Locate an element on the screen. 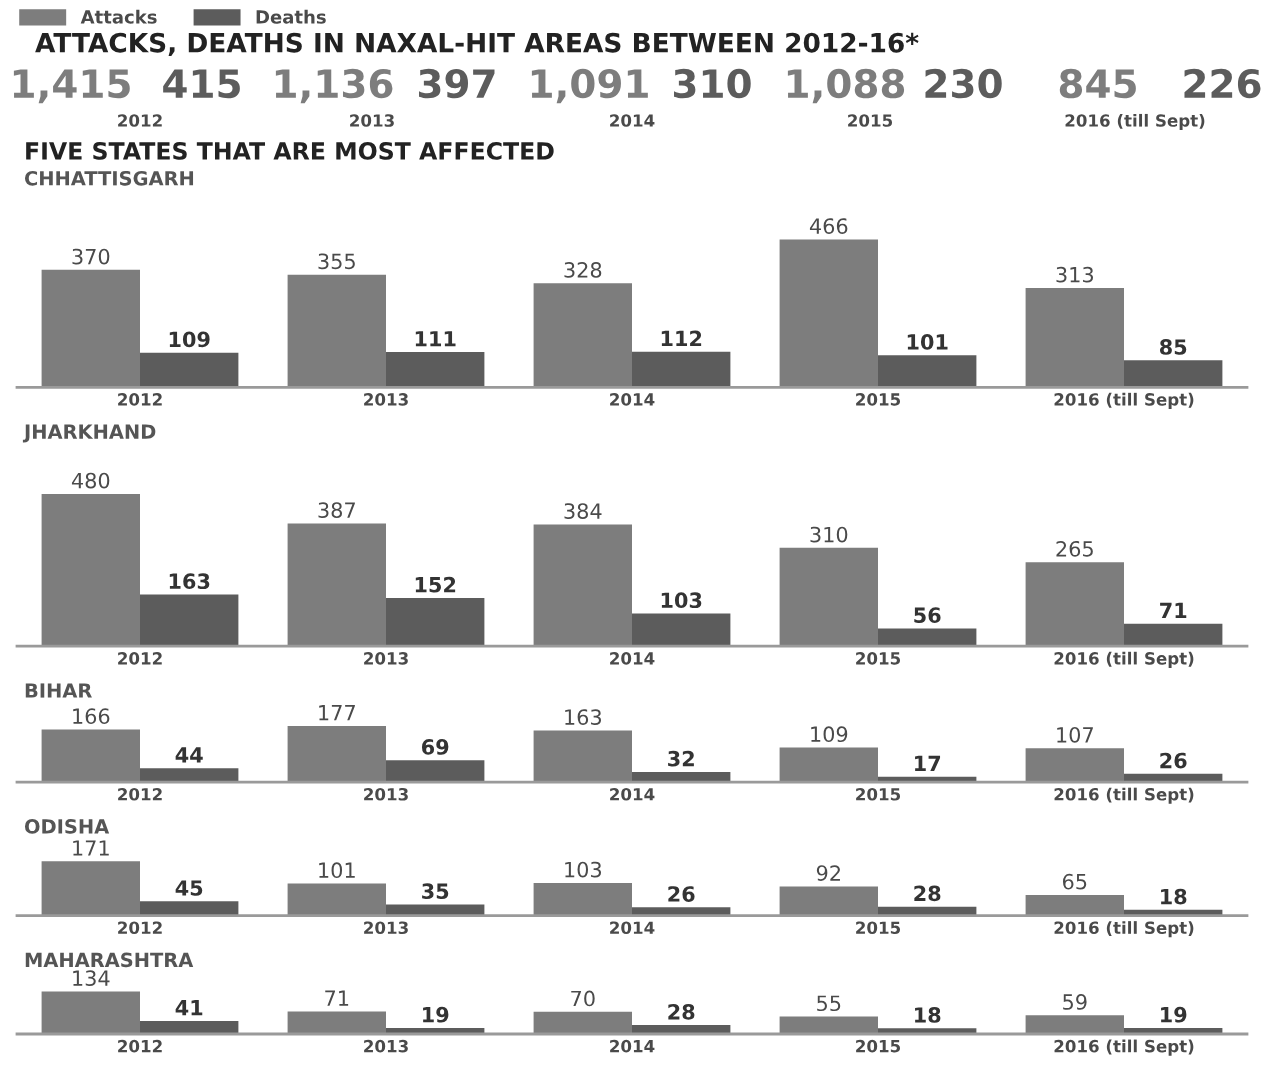 Image resolution: width=1280 pixels, height=1074 pixels. data-label: 845 is located at coordinates (1097, 83).